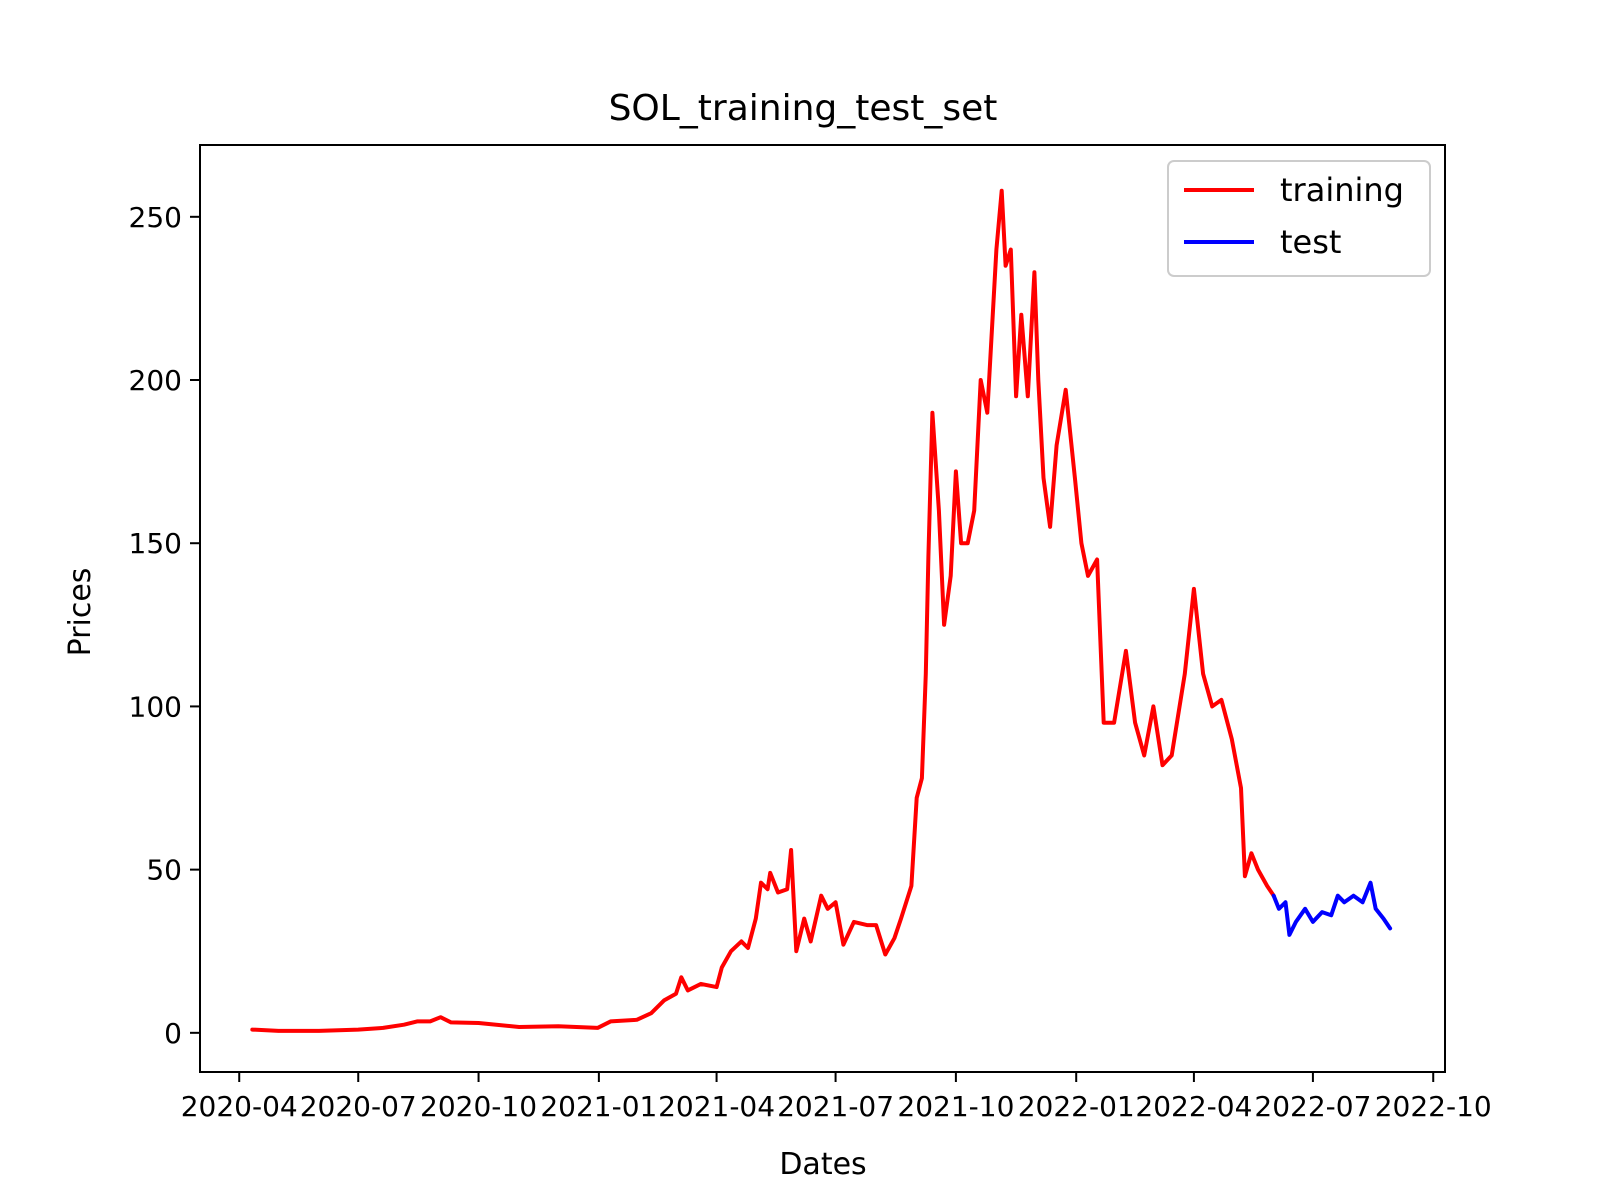 This screenshot has height=1200, width=1600. I want to click on y-axis: 0 50 100 150 200 250, so click(164, 625).